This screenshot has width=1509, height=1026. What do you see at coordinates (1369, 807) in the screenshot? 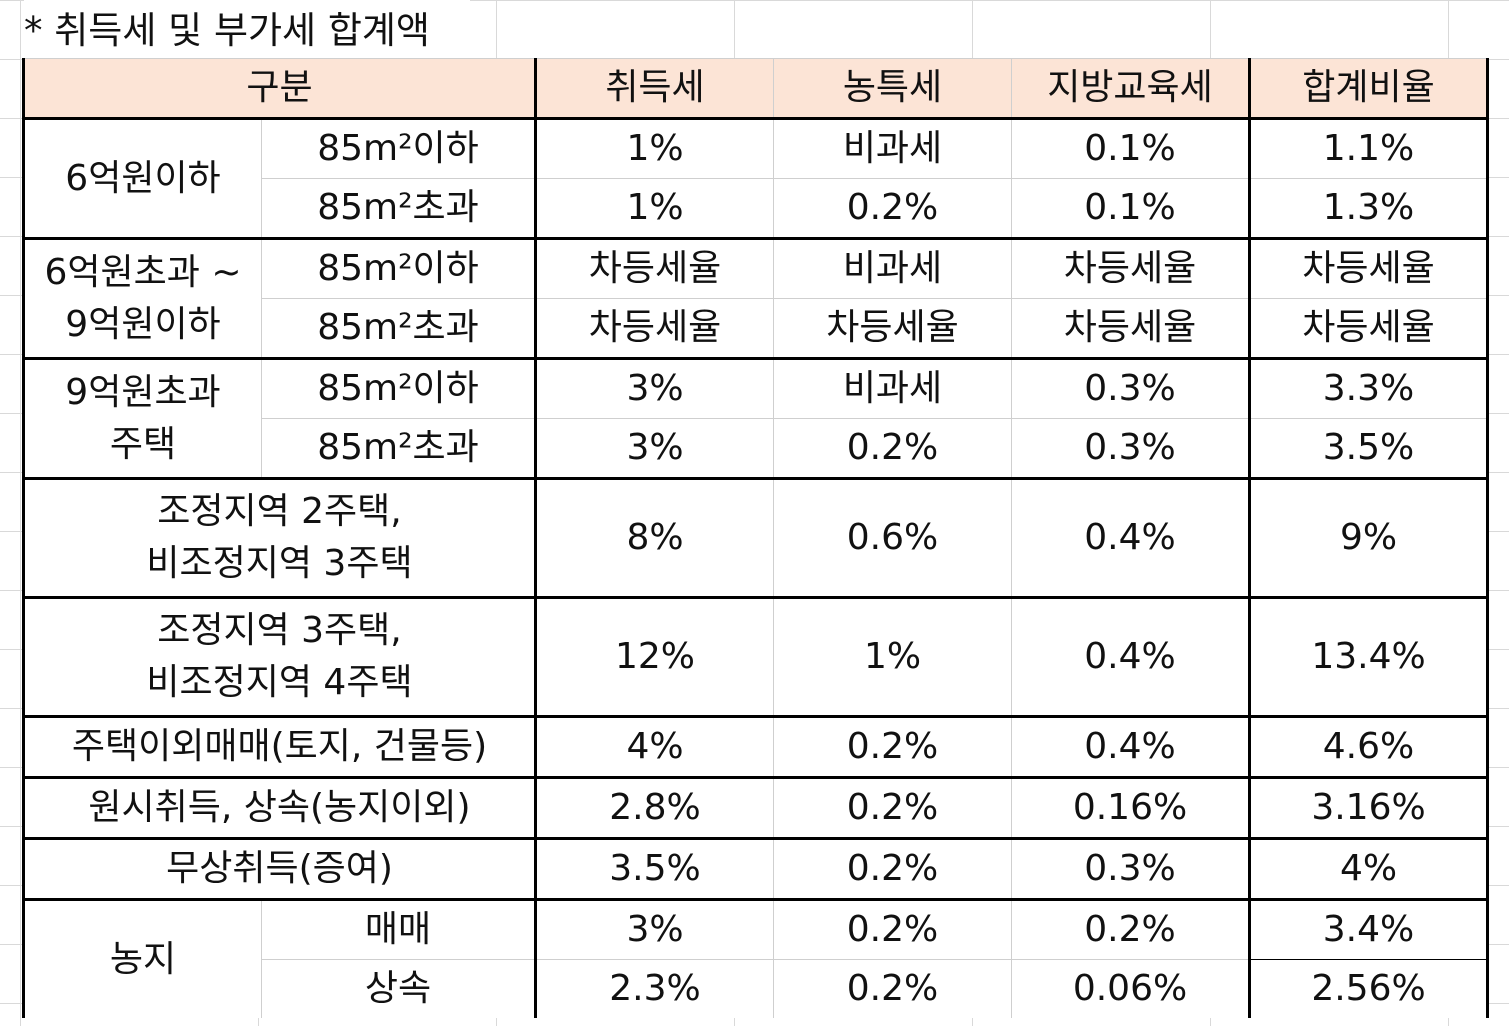
I see `total-rate-cell: 3.16%` at bounding box center [1369, 807].